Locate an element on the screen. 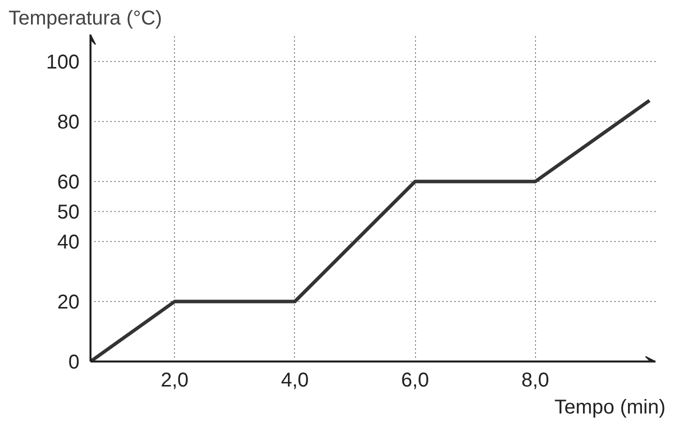 The height and width of the screenshot is (423, 675). y-tick-label: 60 is located at coordinates (68, 183).